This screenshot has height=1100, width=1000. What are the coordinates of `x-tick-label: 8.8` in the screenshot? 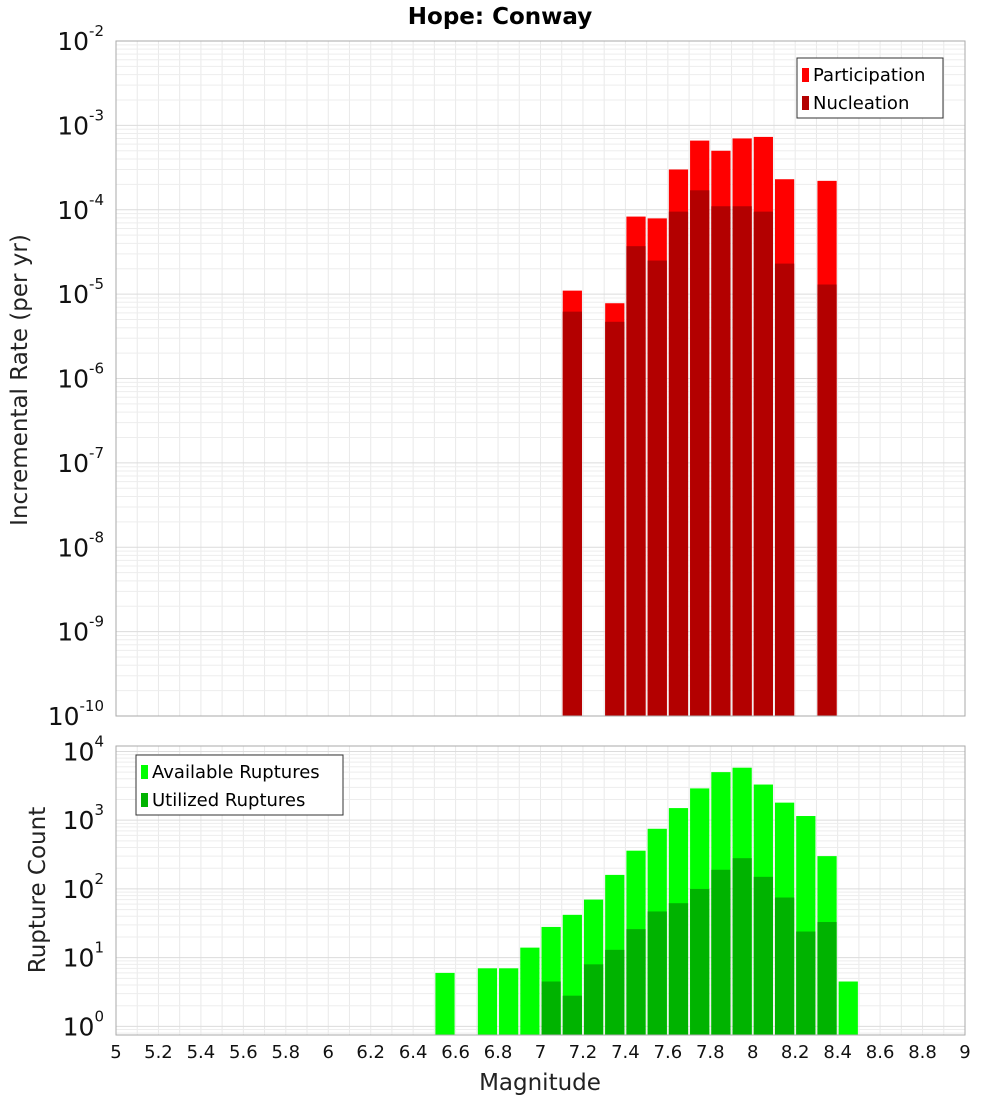 It's located at (922, 1052).